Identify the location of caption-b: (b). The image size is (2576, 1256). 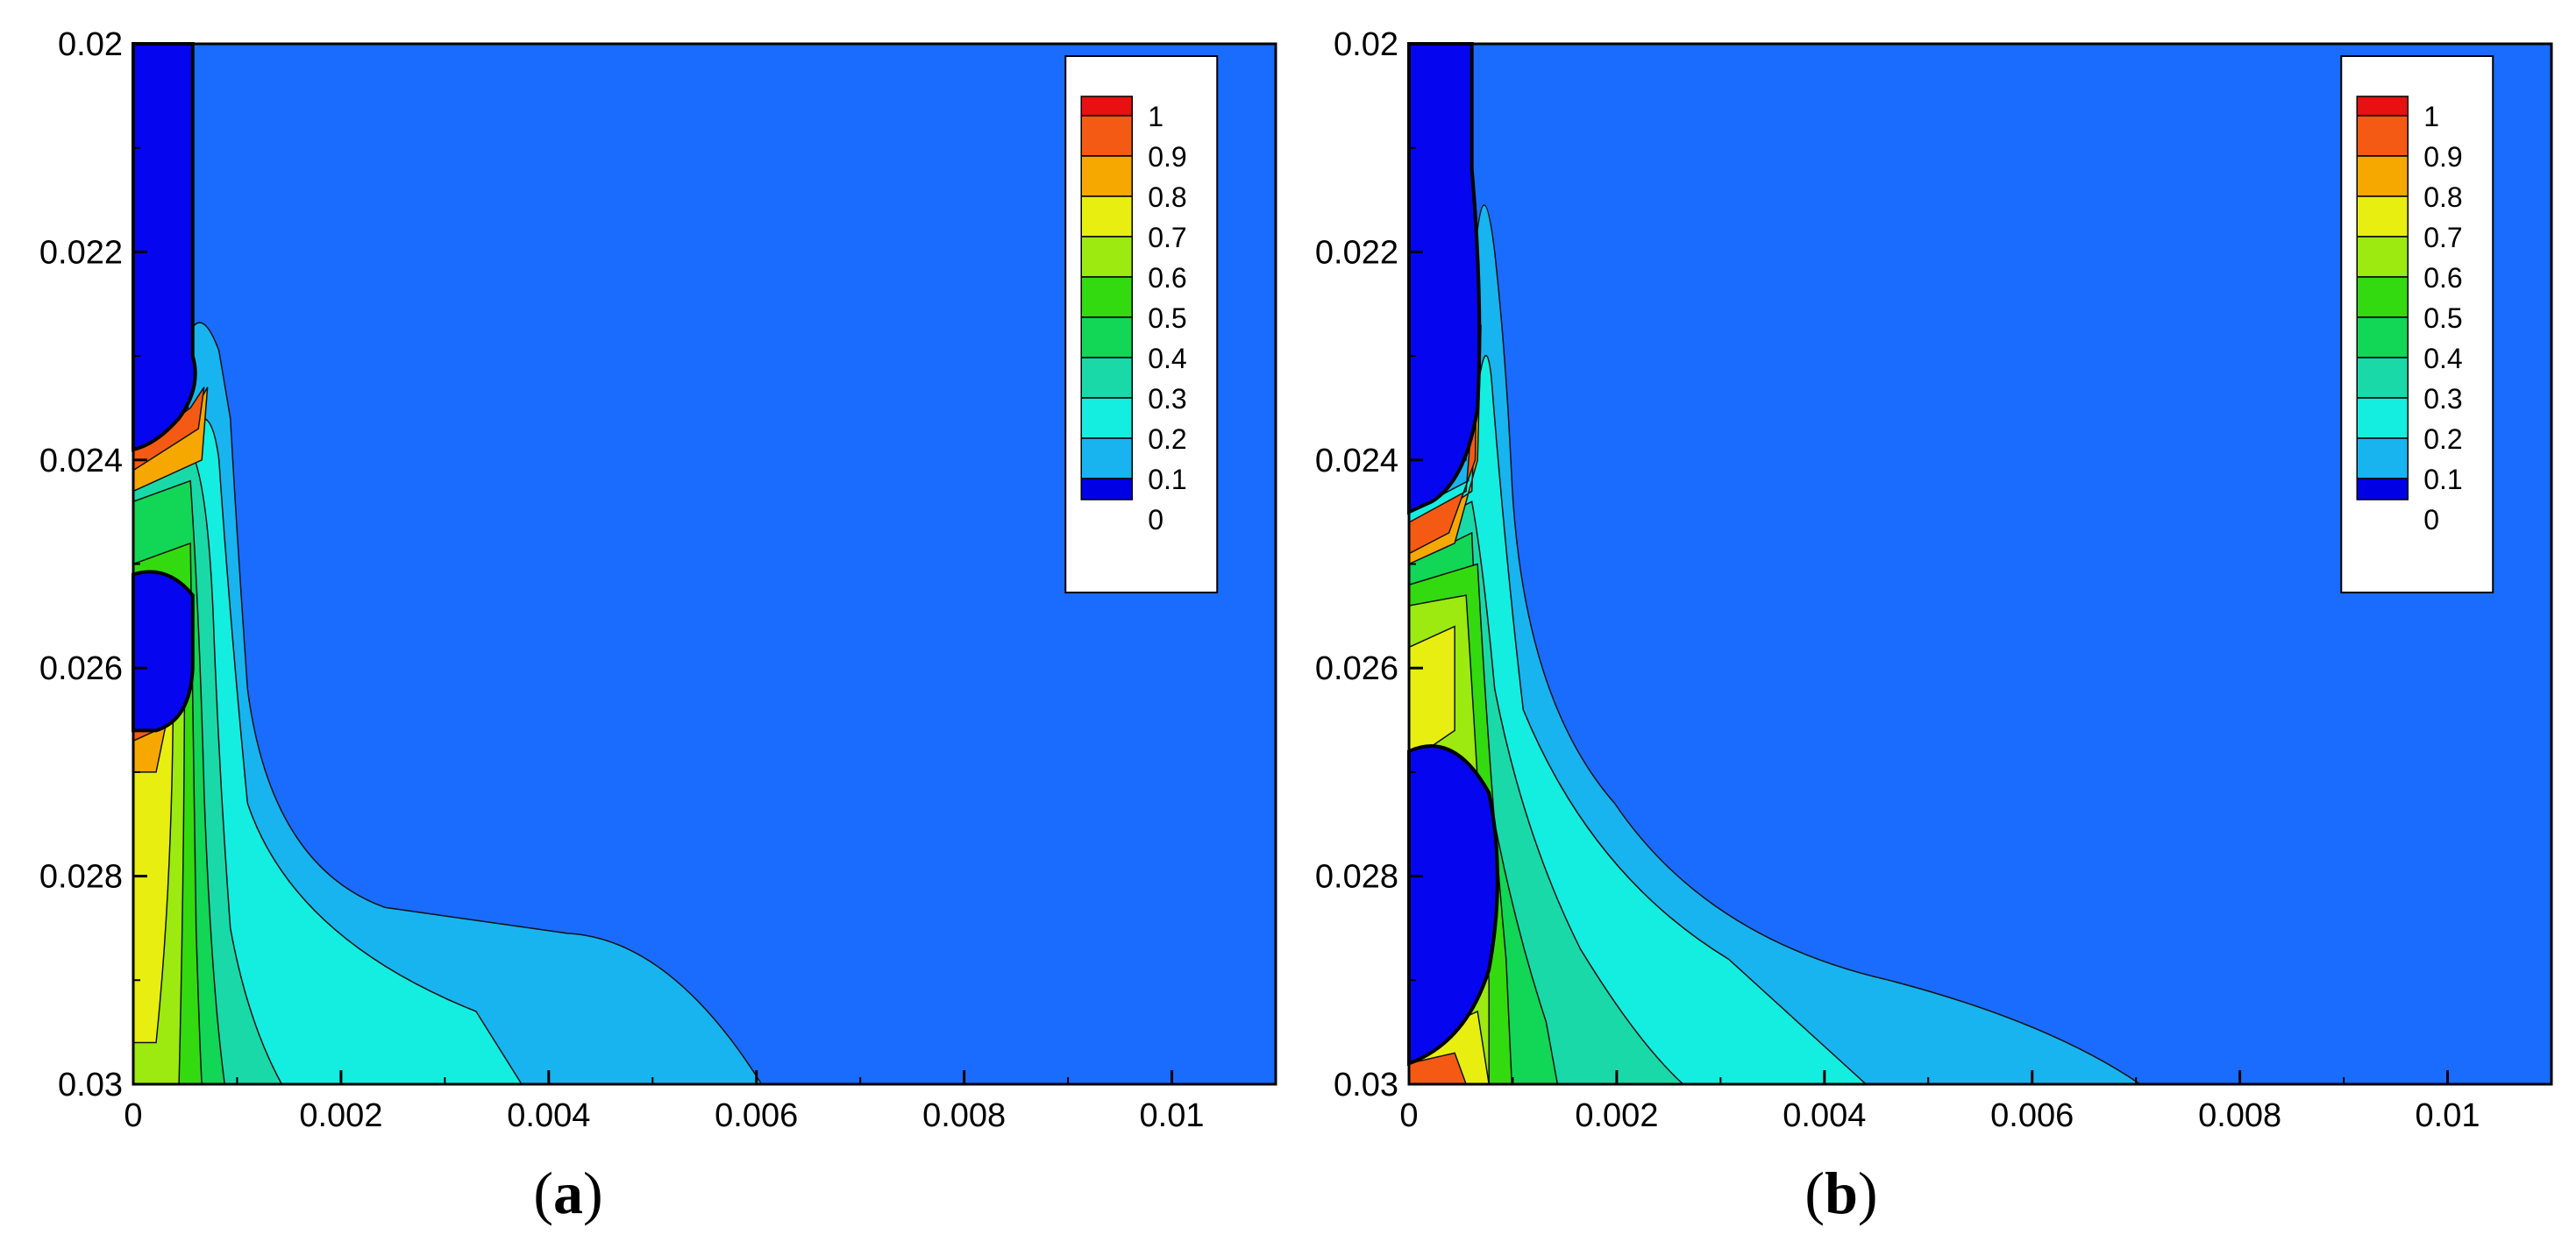
(1841, 1193).